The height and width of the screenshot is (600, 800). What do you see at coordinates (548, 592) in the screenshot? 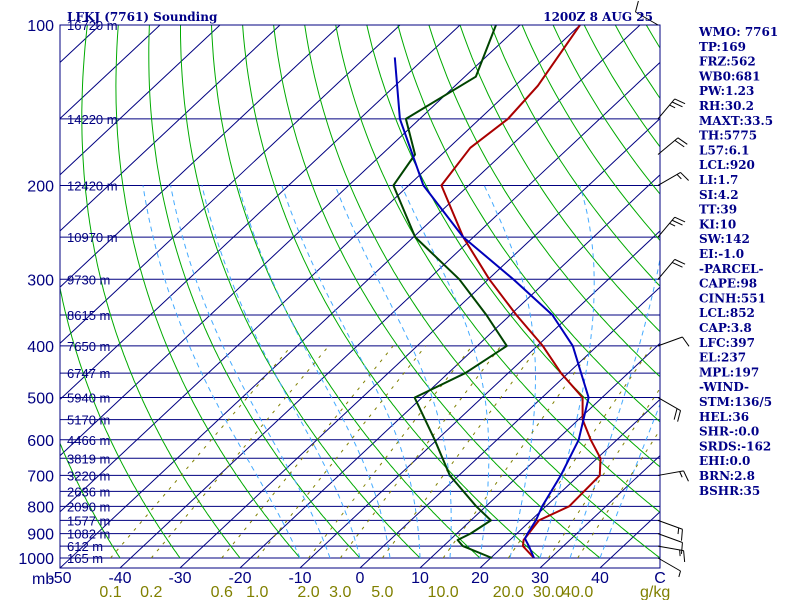
I see `mixing-ratio-tick-label: 30.0` at bounding box center [548, 592].